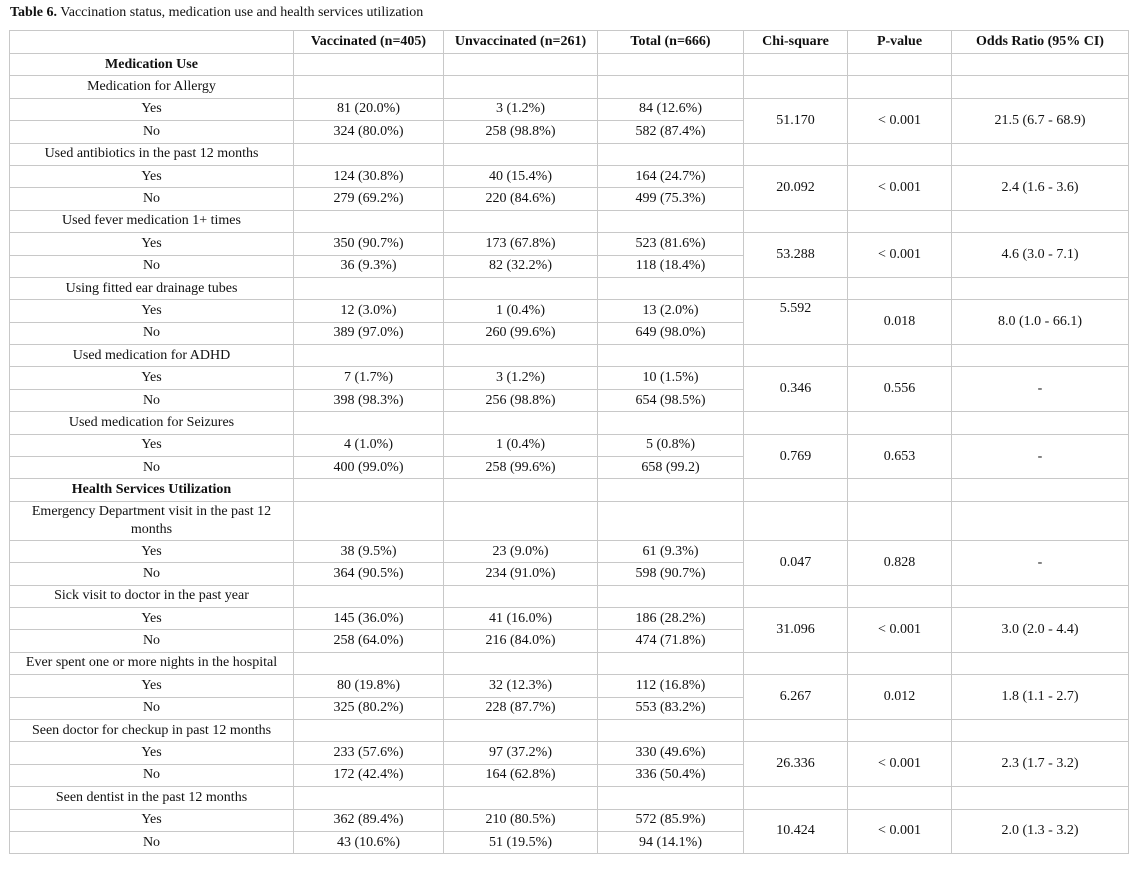 The image size is (1146, 877). Describe the element at coordinates (670, 641) in the screenshot. I see `count-cell: 474 (71.8%)` at that location.